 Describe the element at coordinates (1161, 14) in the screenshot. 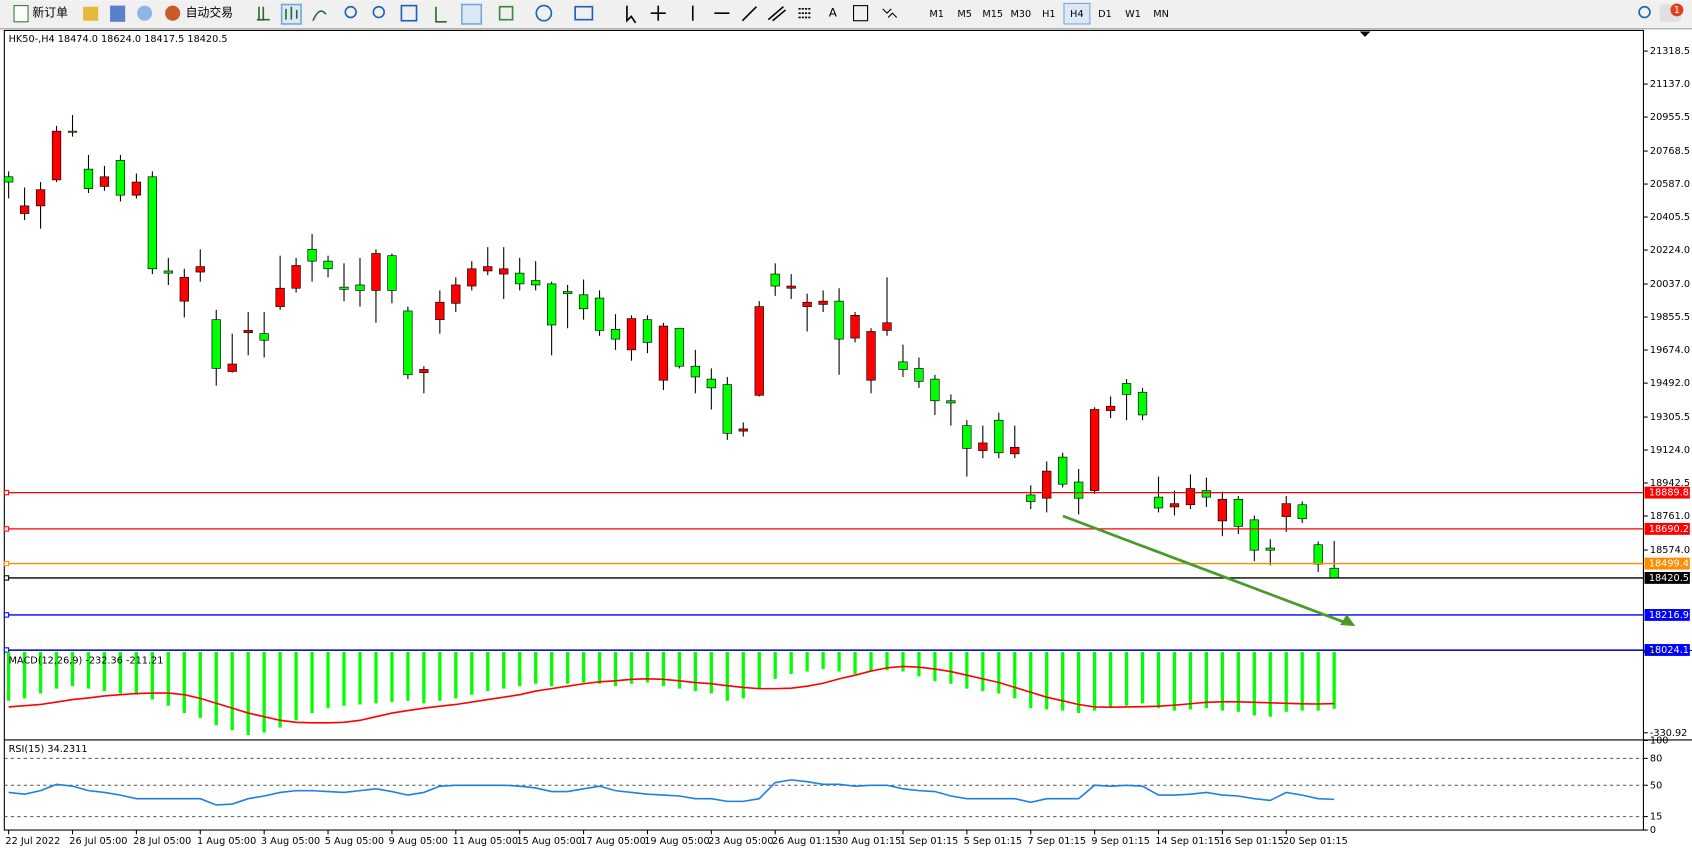

I see `timeframe-button: MN` at that location.